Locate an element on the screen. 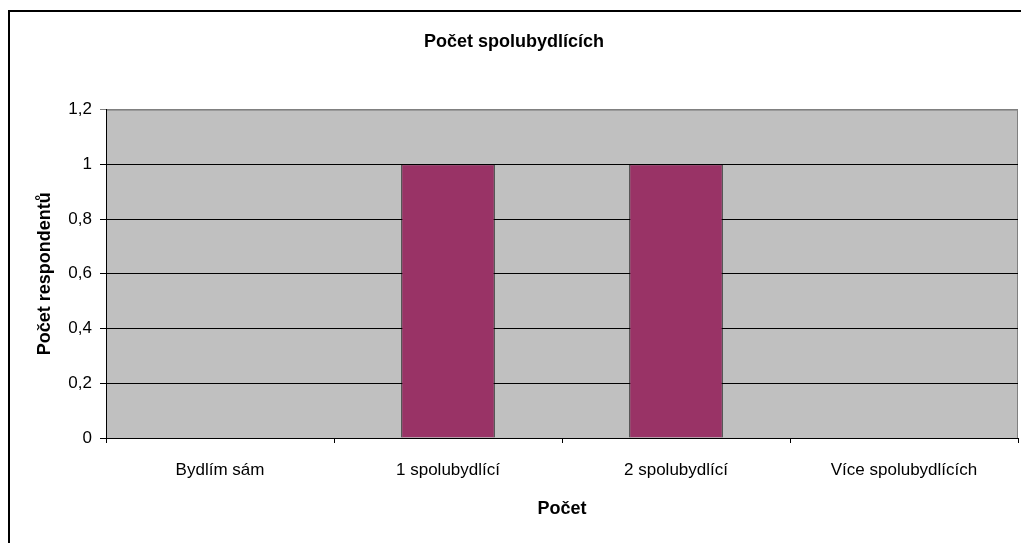  chart-title: Počet spolubydlících is located at coordinates (514, 40).